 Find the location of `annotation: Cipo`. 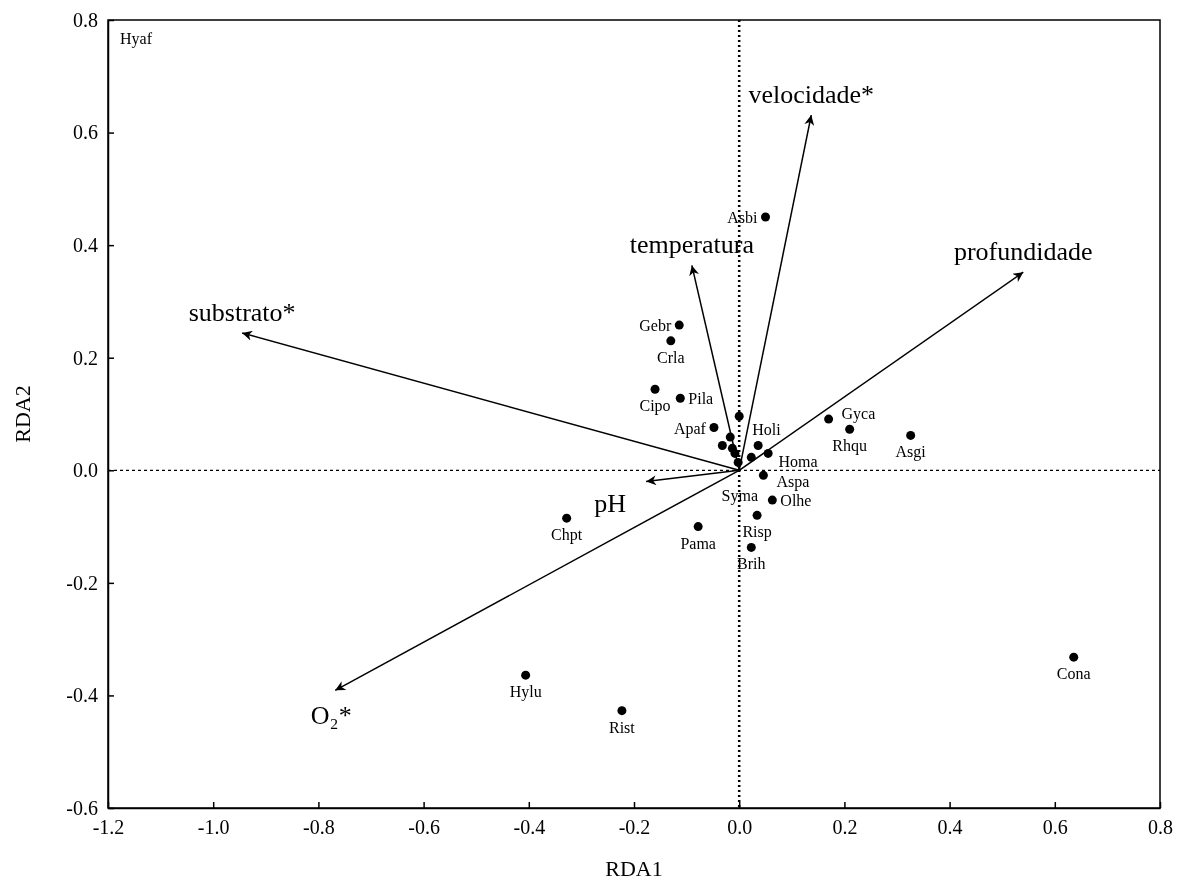

annotation: Cipo is located at coordinates (655, 406).